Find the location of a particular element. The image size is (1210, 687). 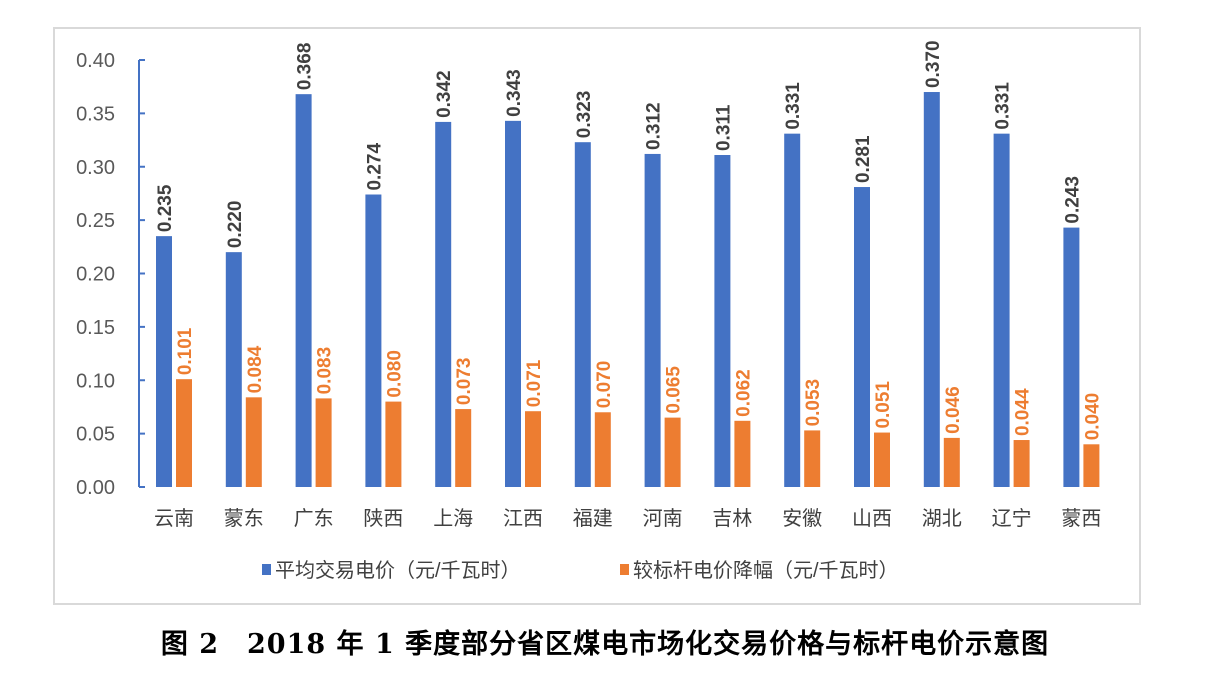

y-tick-label: 0.20 is located at coordinates (95, 275).